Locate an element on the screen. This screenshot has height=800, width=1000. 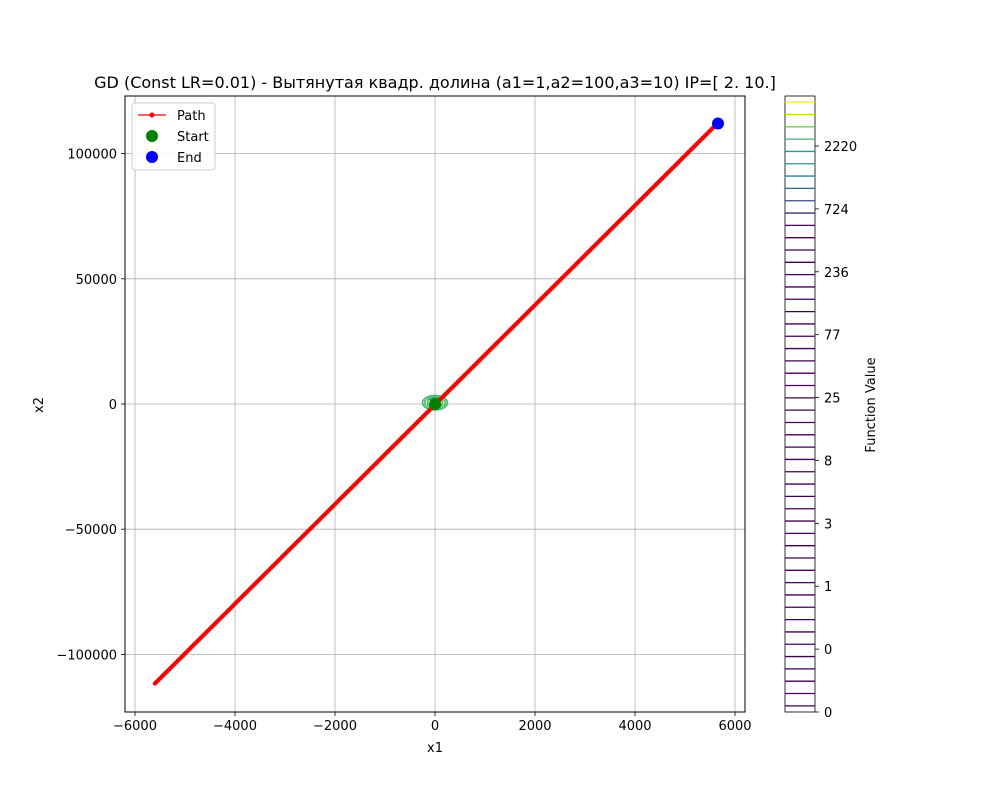
colorbar-frame is located at coordinates (800, 404).